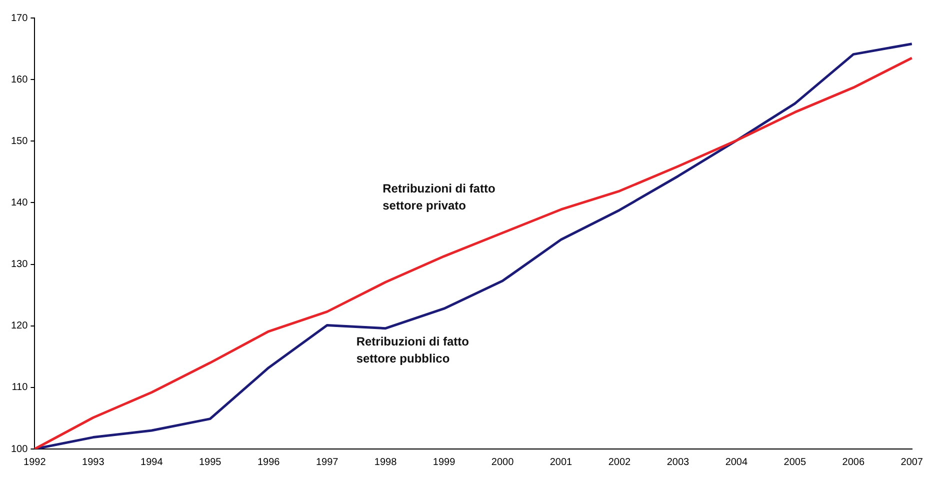 This screenshot has height=479, width=934. Describe the element at coordinates (327, 462) in the screenshot. I see `x-tick-label: 1997` at that location.